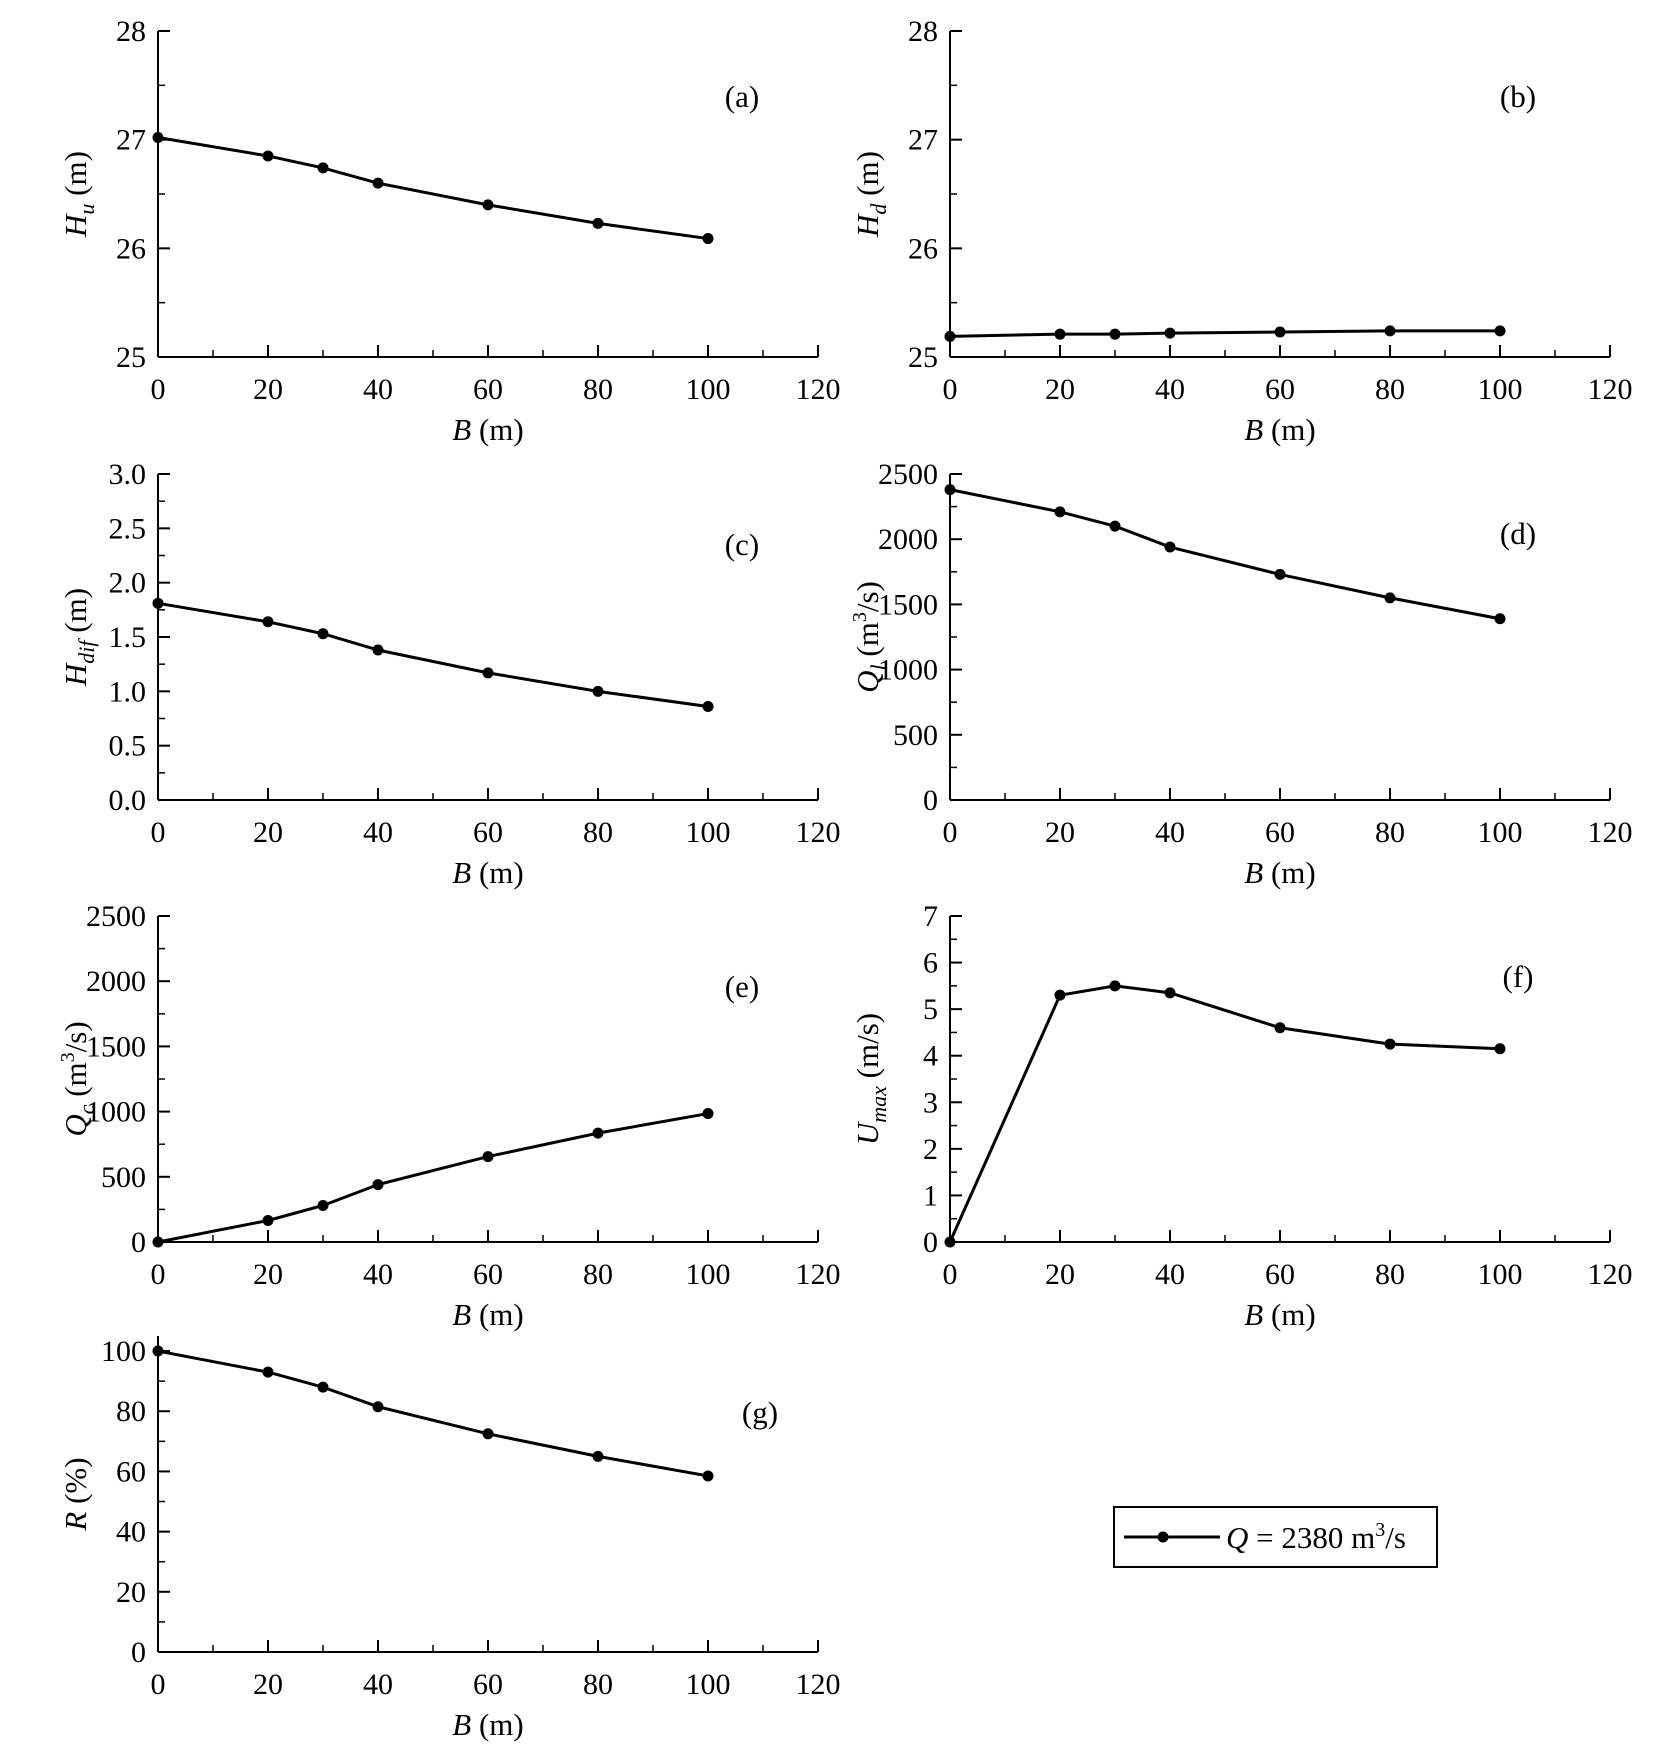  What do you see at coordinates (908, 604) in the screenshot?
I see `y-tick-label: 1500` at bounding box center [908, 604].